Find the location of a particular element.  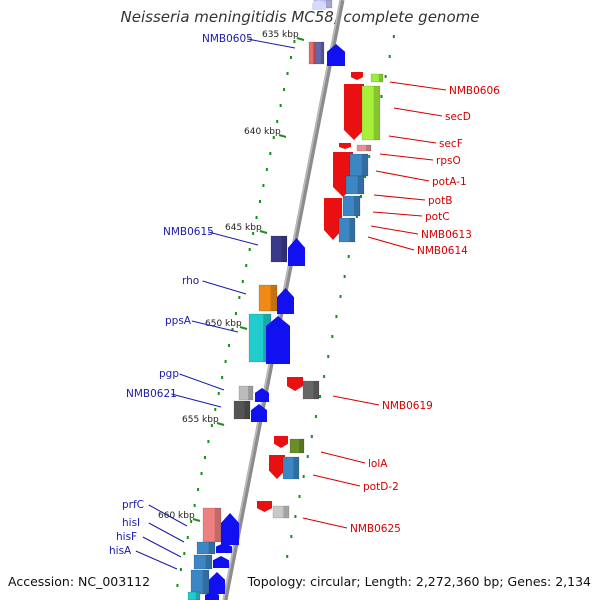

gene-label-nmb0621: NMB0621 is located at coordinates (174, 398).